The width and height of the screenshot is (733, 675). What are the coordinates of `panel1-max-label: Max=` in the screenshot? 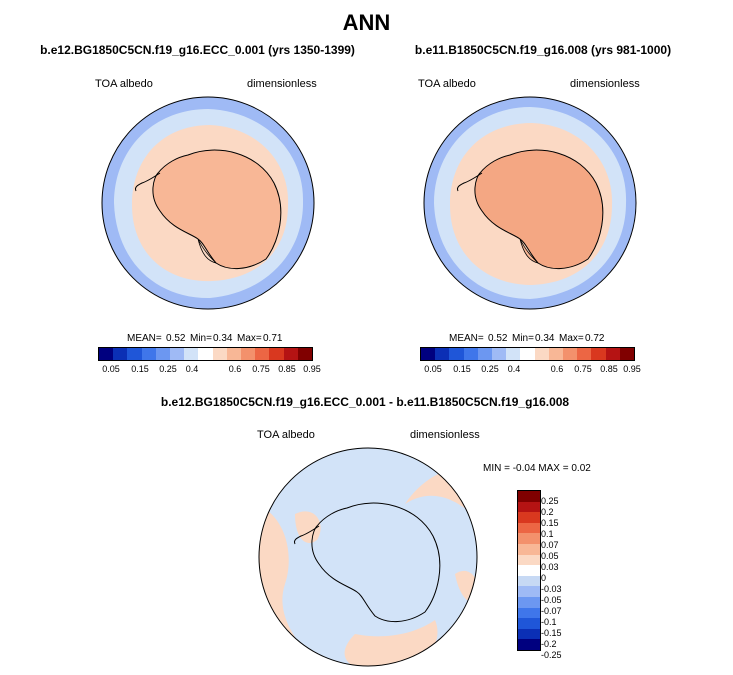 It's located at (249, 338).